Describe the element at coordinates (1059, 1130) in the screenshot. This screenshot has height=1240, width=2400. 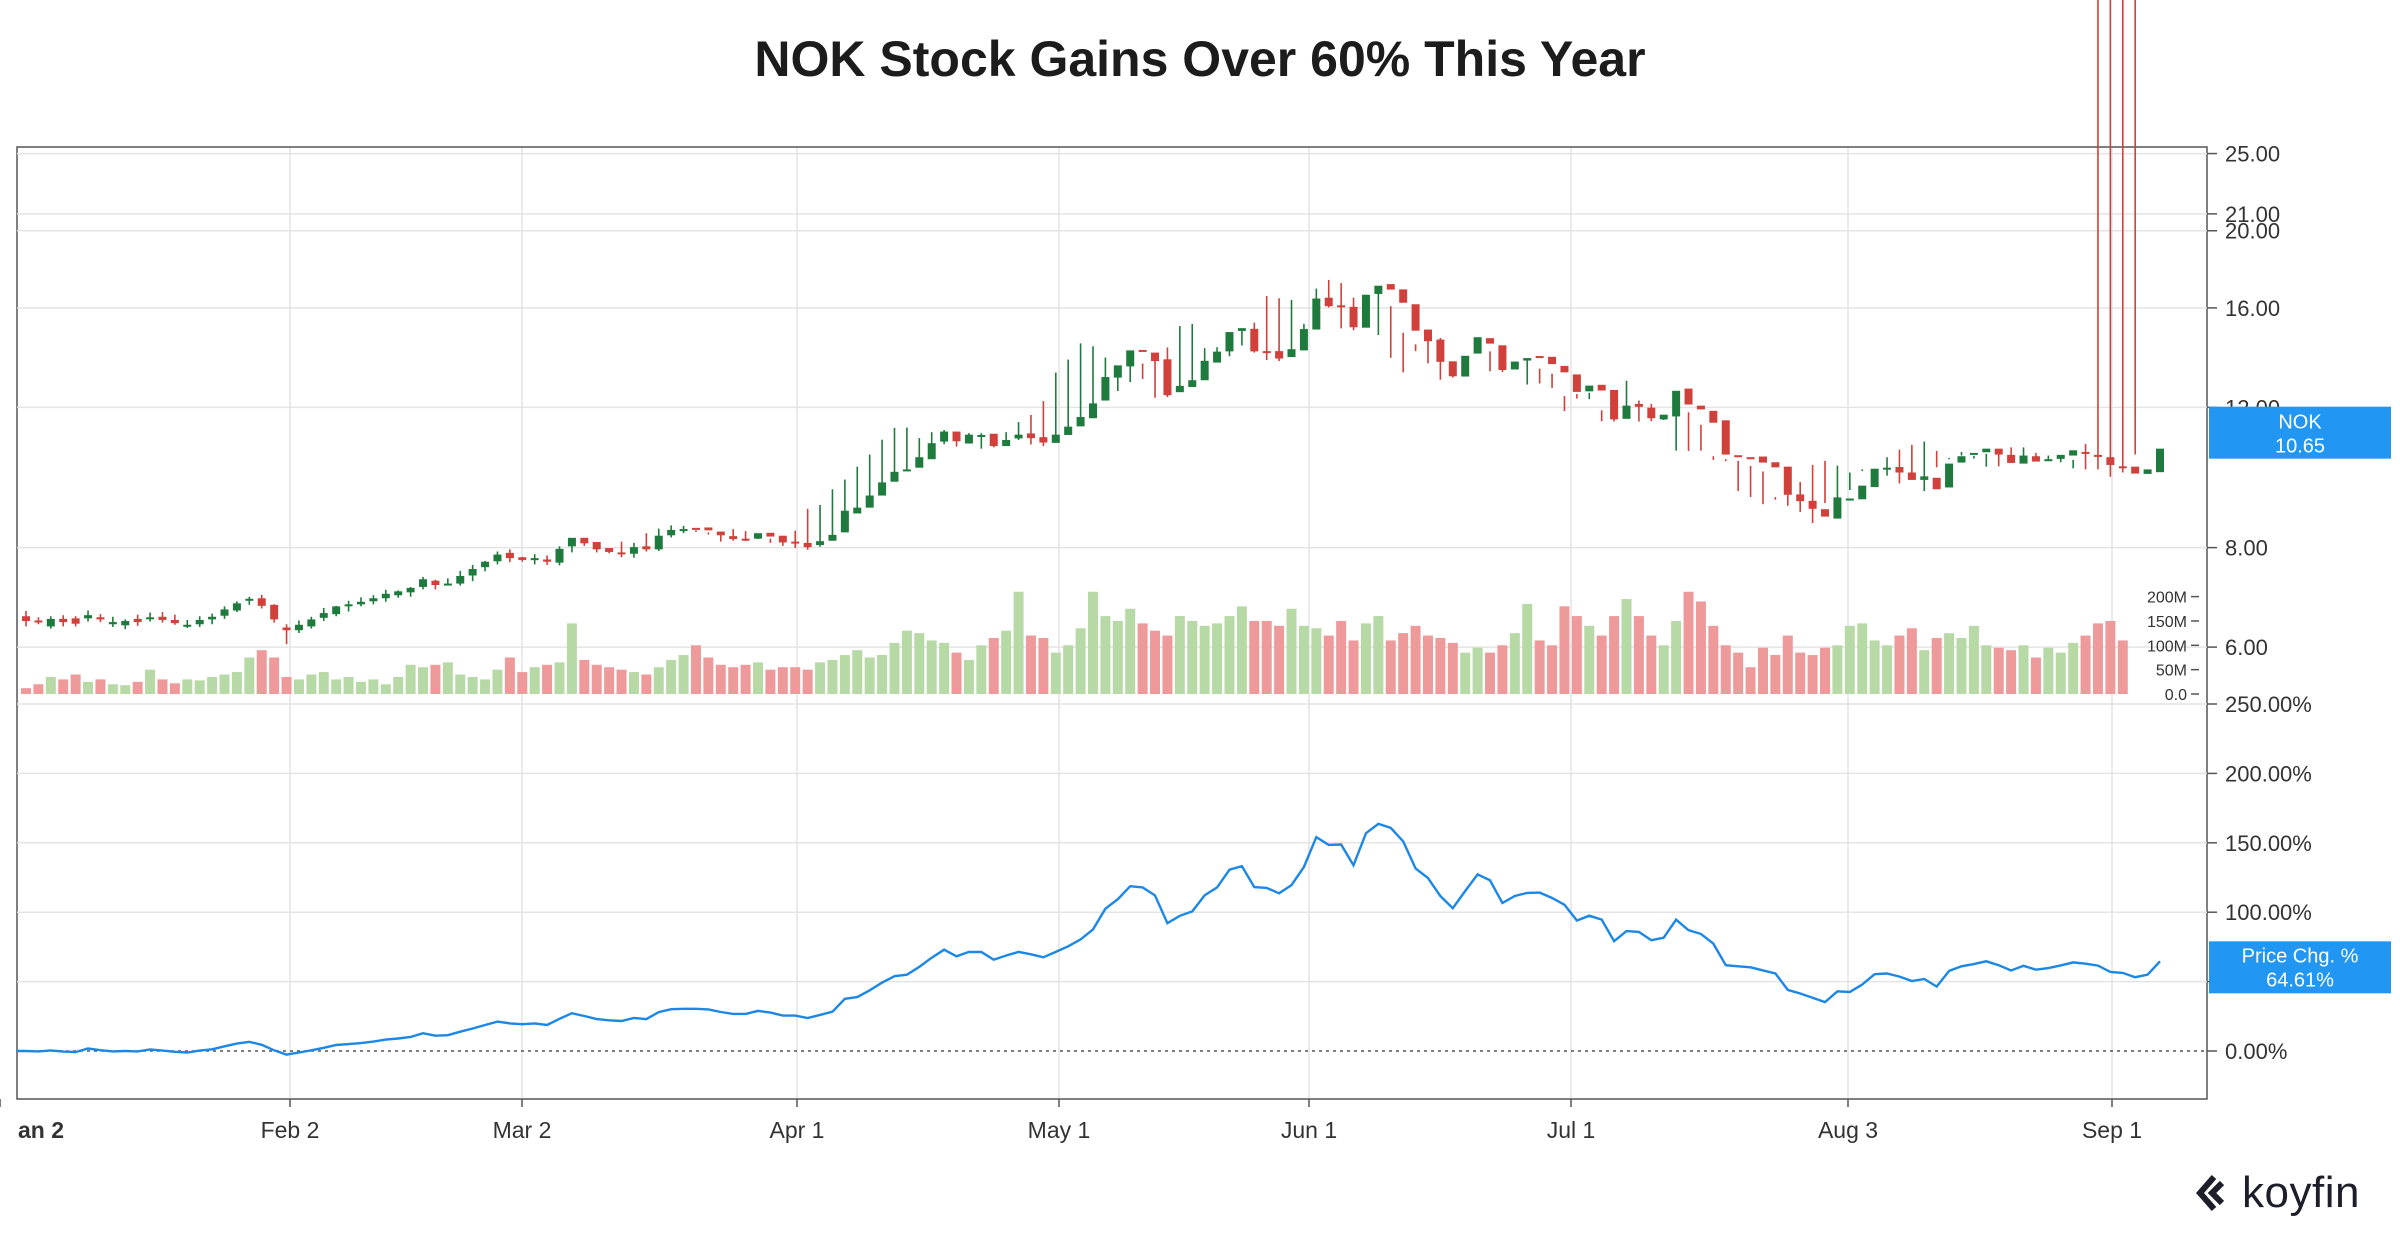
I see `x-tick-label: May 1` at that location.